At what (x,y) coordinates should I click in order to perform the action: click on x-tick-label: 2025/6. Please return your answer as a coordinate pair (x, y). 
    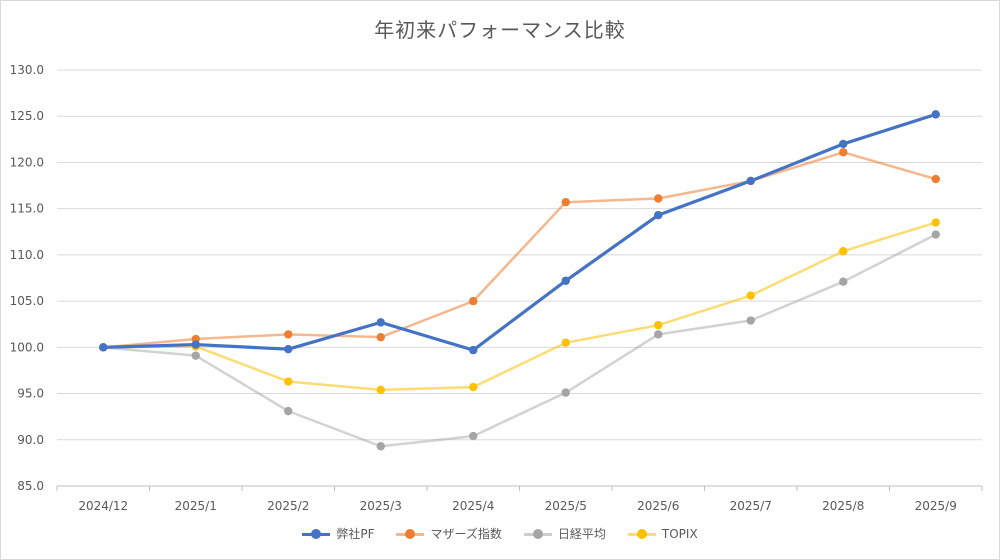
    Looking at the image, I should click on (658, 506).